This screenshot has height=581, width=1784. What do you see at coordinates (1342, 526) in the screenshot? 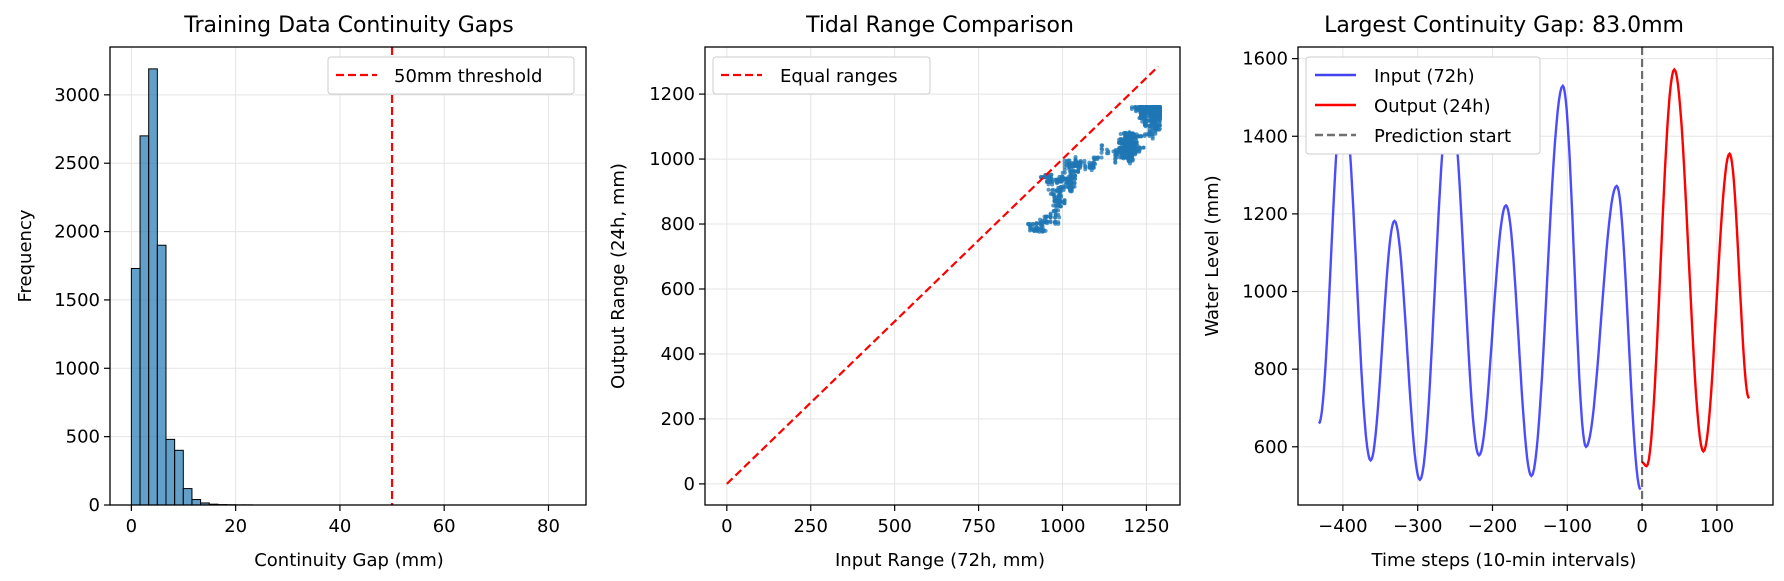
I see `x-tick-label: −400` at bounding box center [1342, 526].